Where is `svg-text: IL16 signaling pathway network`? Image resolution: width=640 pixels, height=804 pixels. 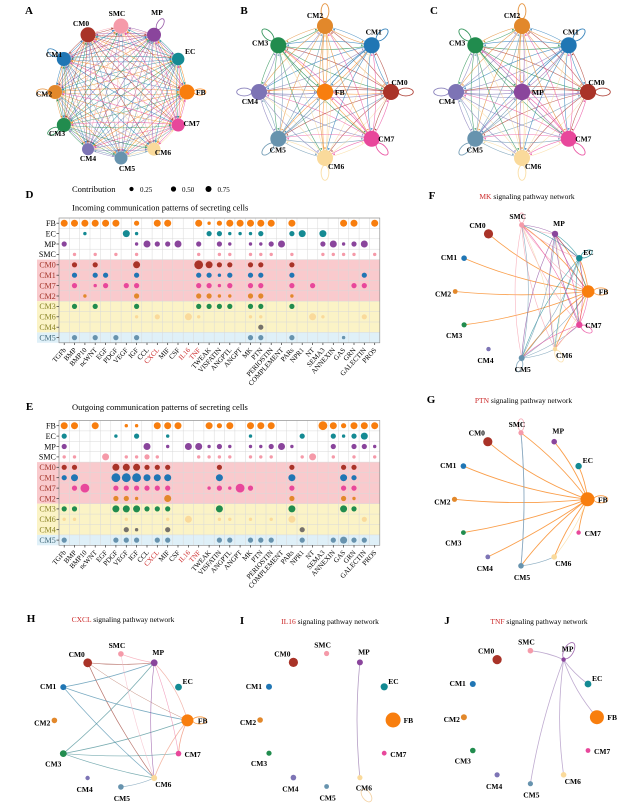
svg-text: IL16 signaling pathway network is located at coordinates (330, 621).